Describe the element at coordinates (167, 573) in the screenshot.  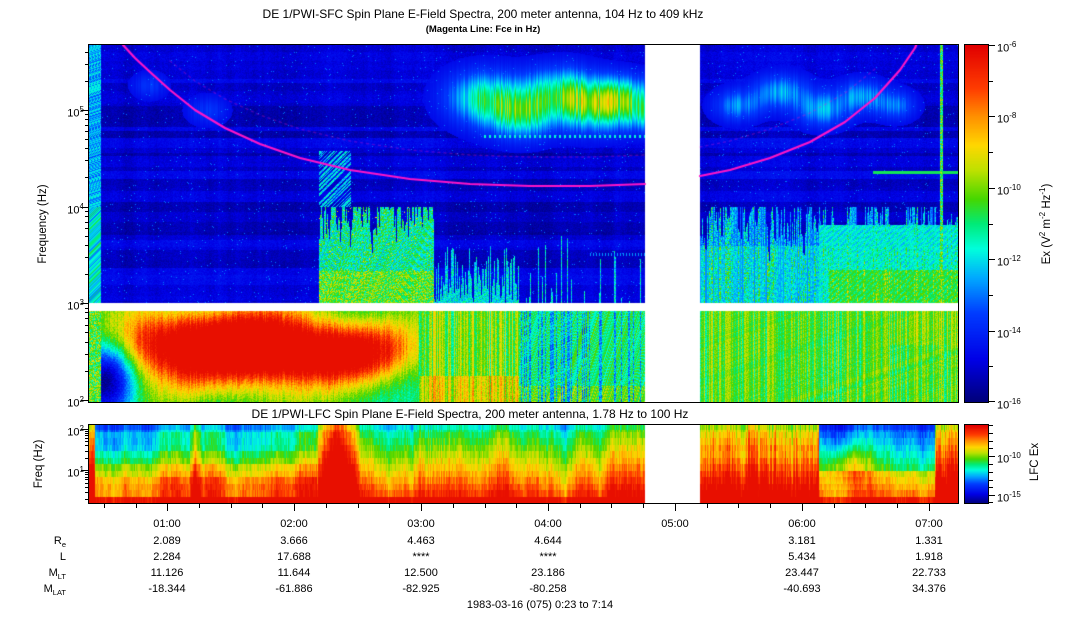
I see `ephemeris-value: 11.126` at that location.